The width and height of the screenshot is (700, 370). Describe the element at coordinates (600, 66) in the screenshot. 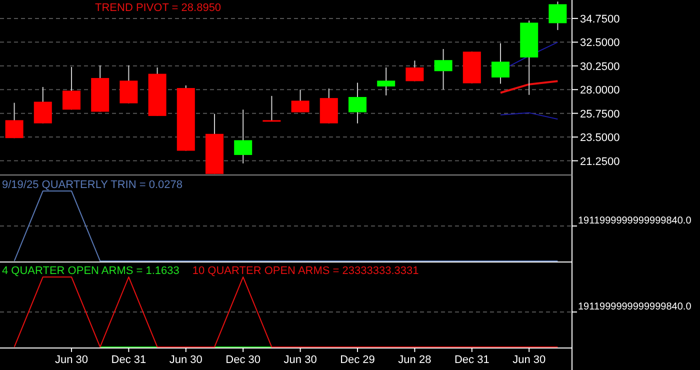

I see `y-tick-label: 30.2500` at that location.